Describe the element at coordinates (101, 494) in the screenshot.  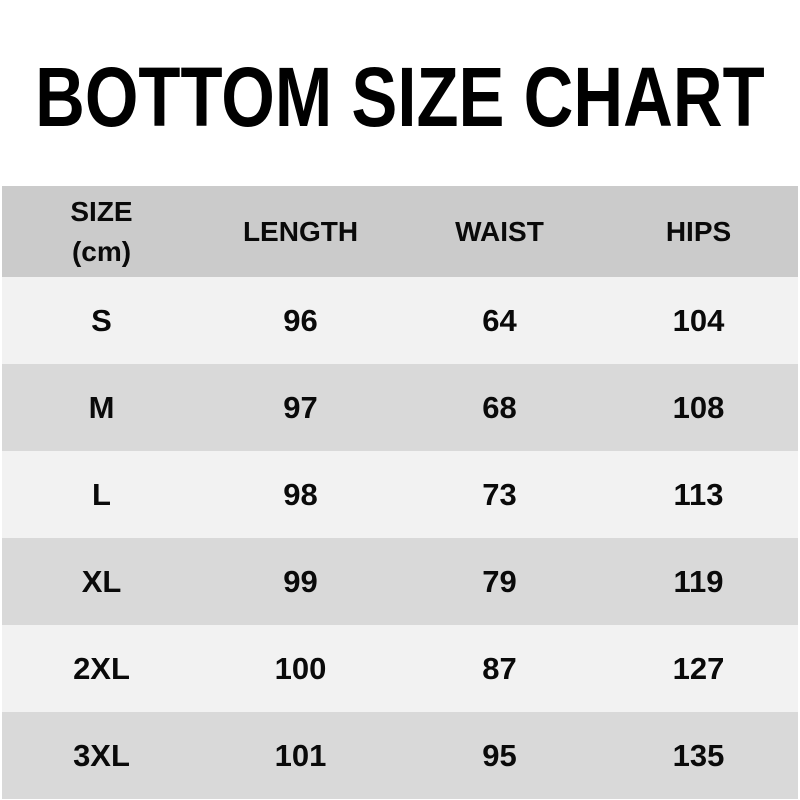
I see `cell-size: L` at that location.